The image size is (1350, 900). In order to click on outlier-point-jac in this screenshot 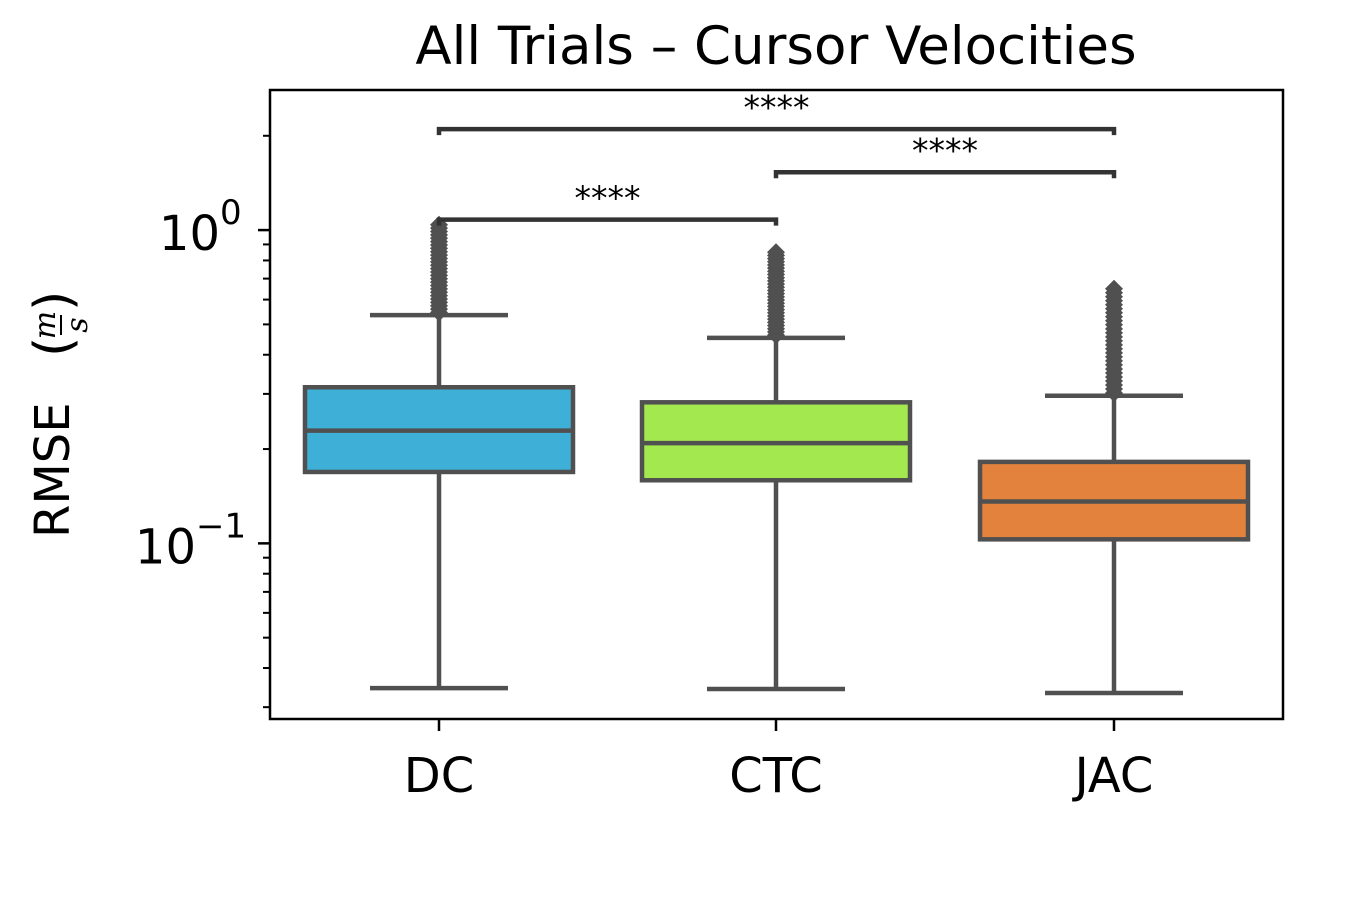, I will do `click(1114, 288)`.